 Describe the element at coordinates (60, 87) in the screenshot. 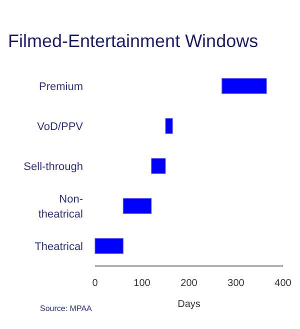

I see `y-tick-label: Premium` at that location.